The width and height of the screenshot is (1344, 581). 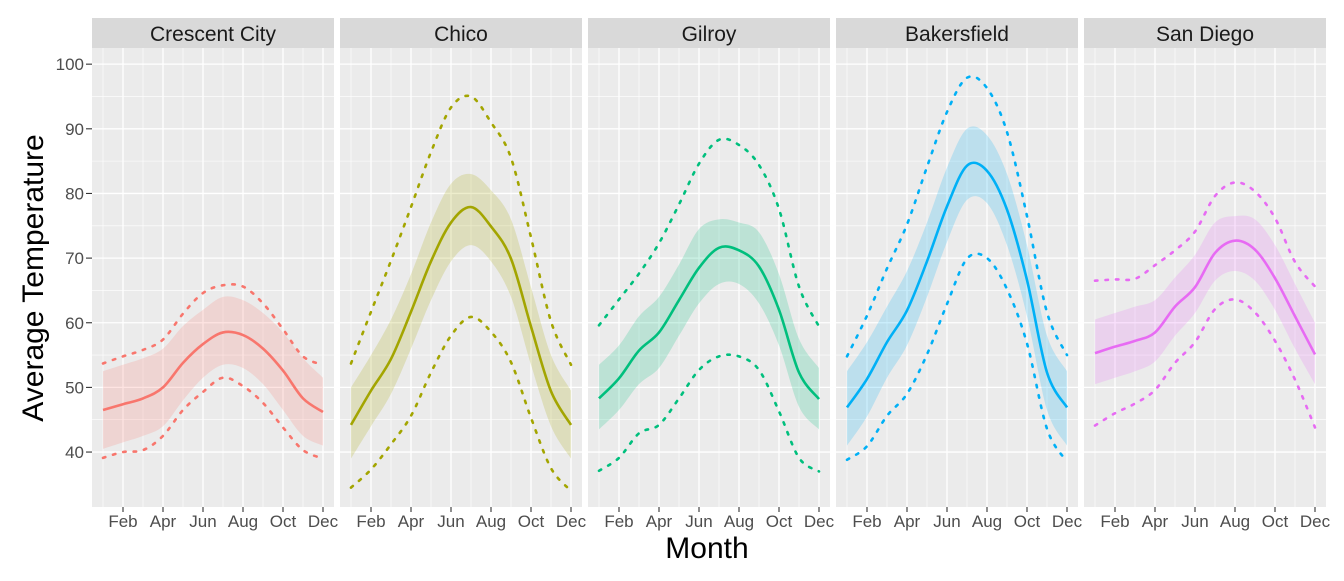 I want to click on y-tick-label: 90, so click(x=74, y=129).